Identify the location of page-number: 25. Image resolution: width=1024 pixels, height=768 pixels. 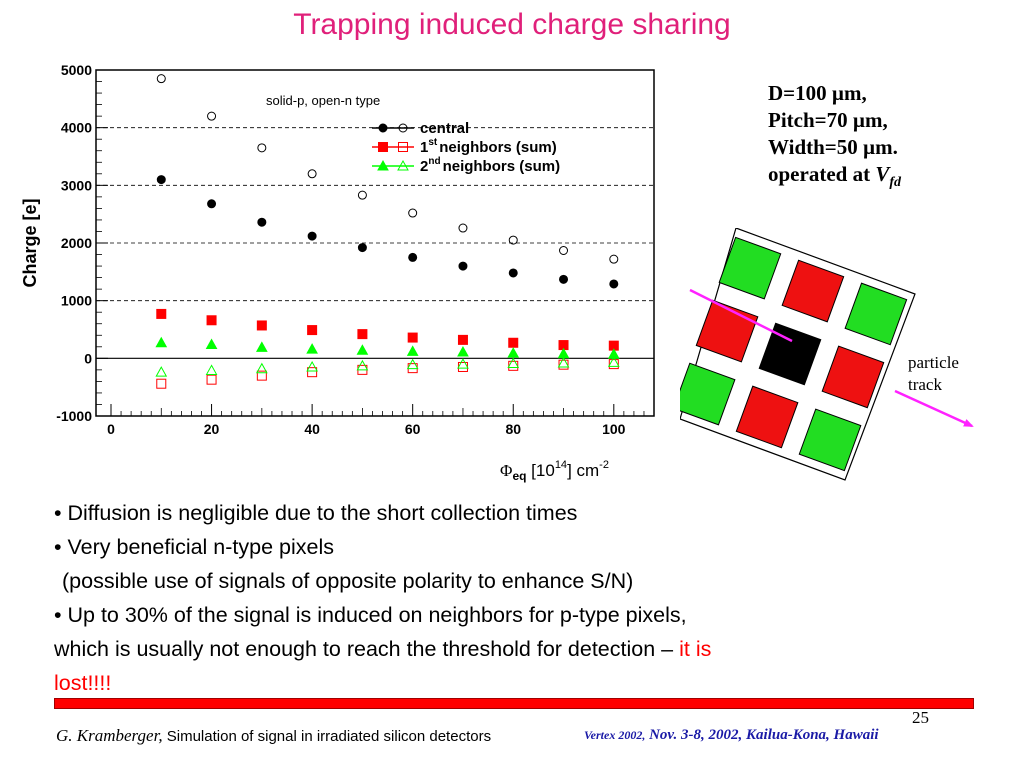
(920, 717).